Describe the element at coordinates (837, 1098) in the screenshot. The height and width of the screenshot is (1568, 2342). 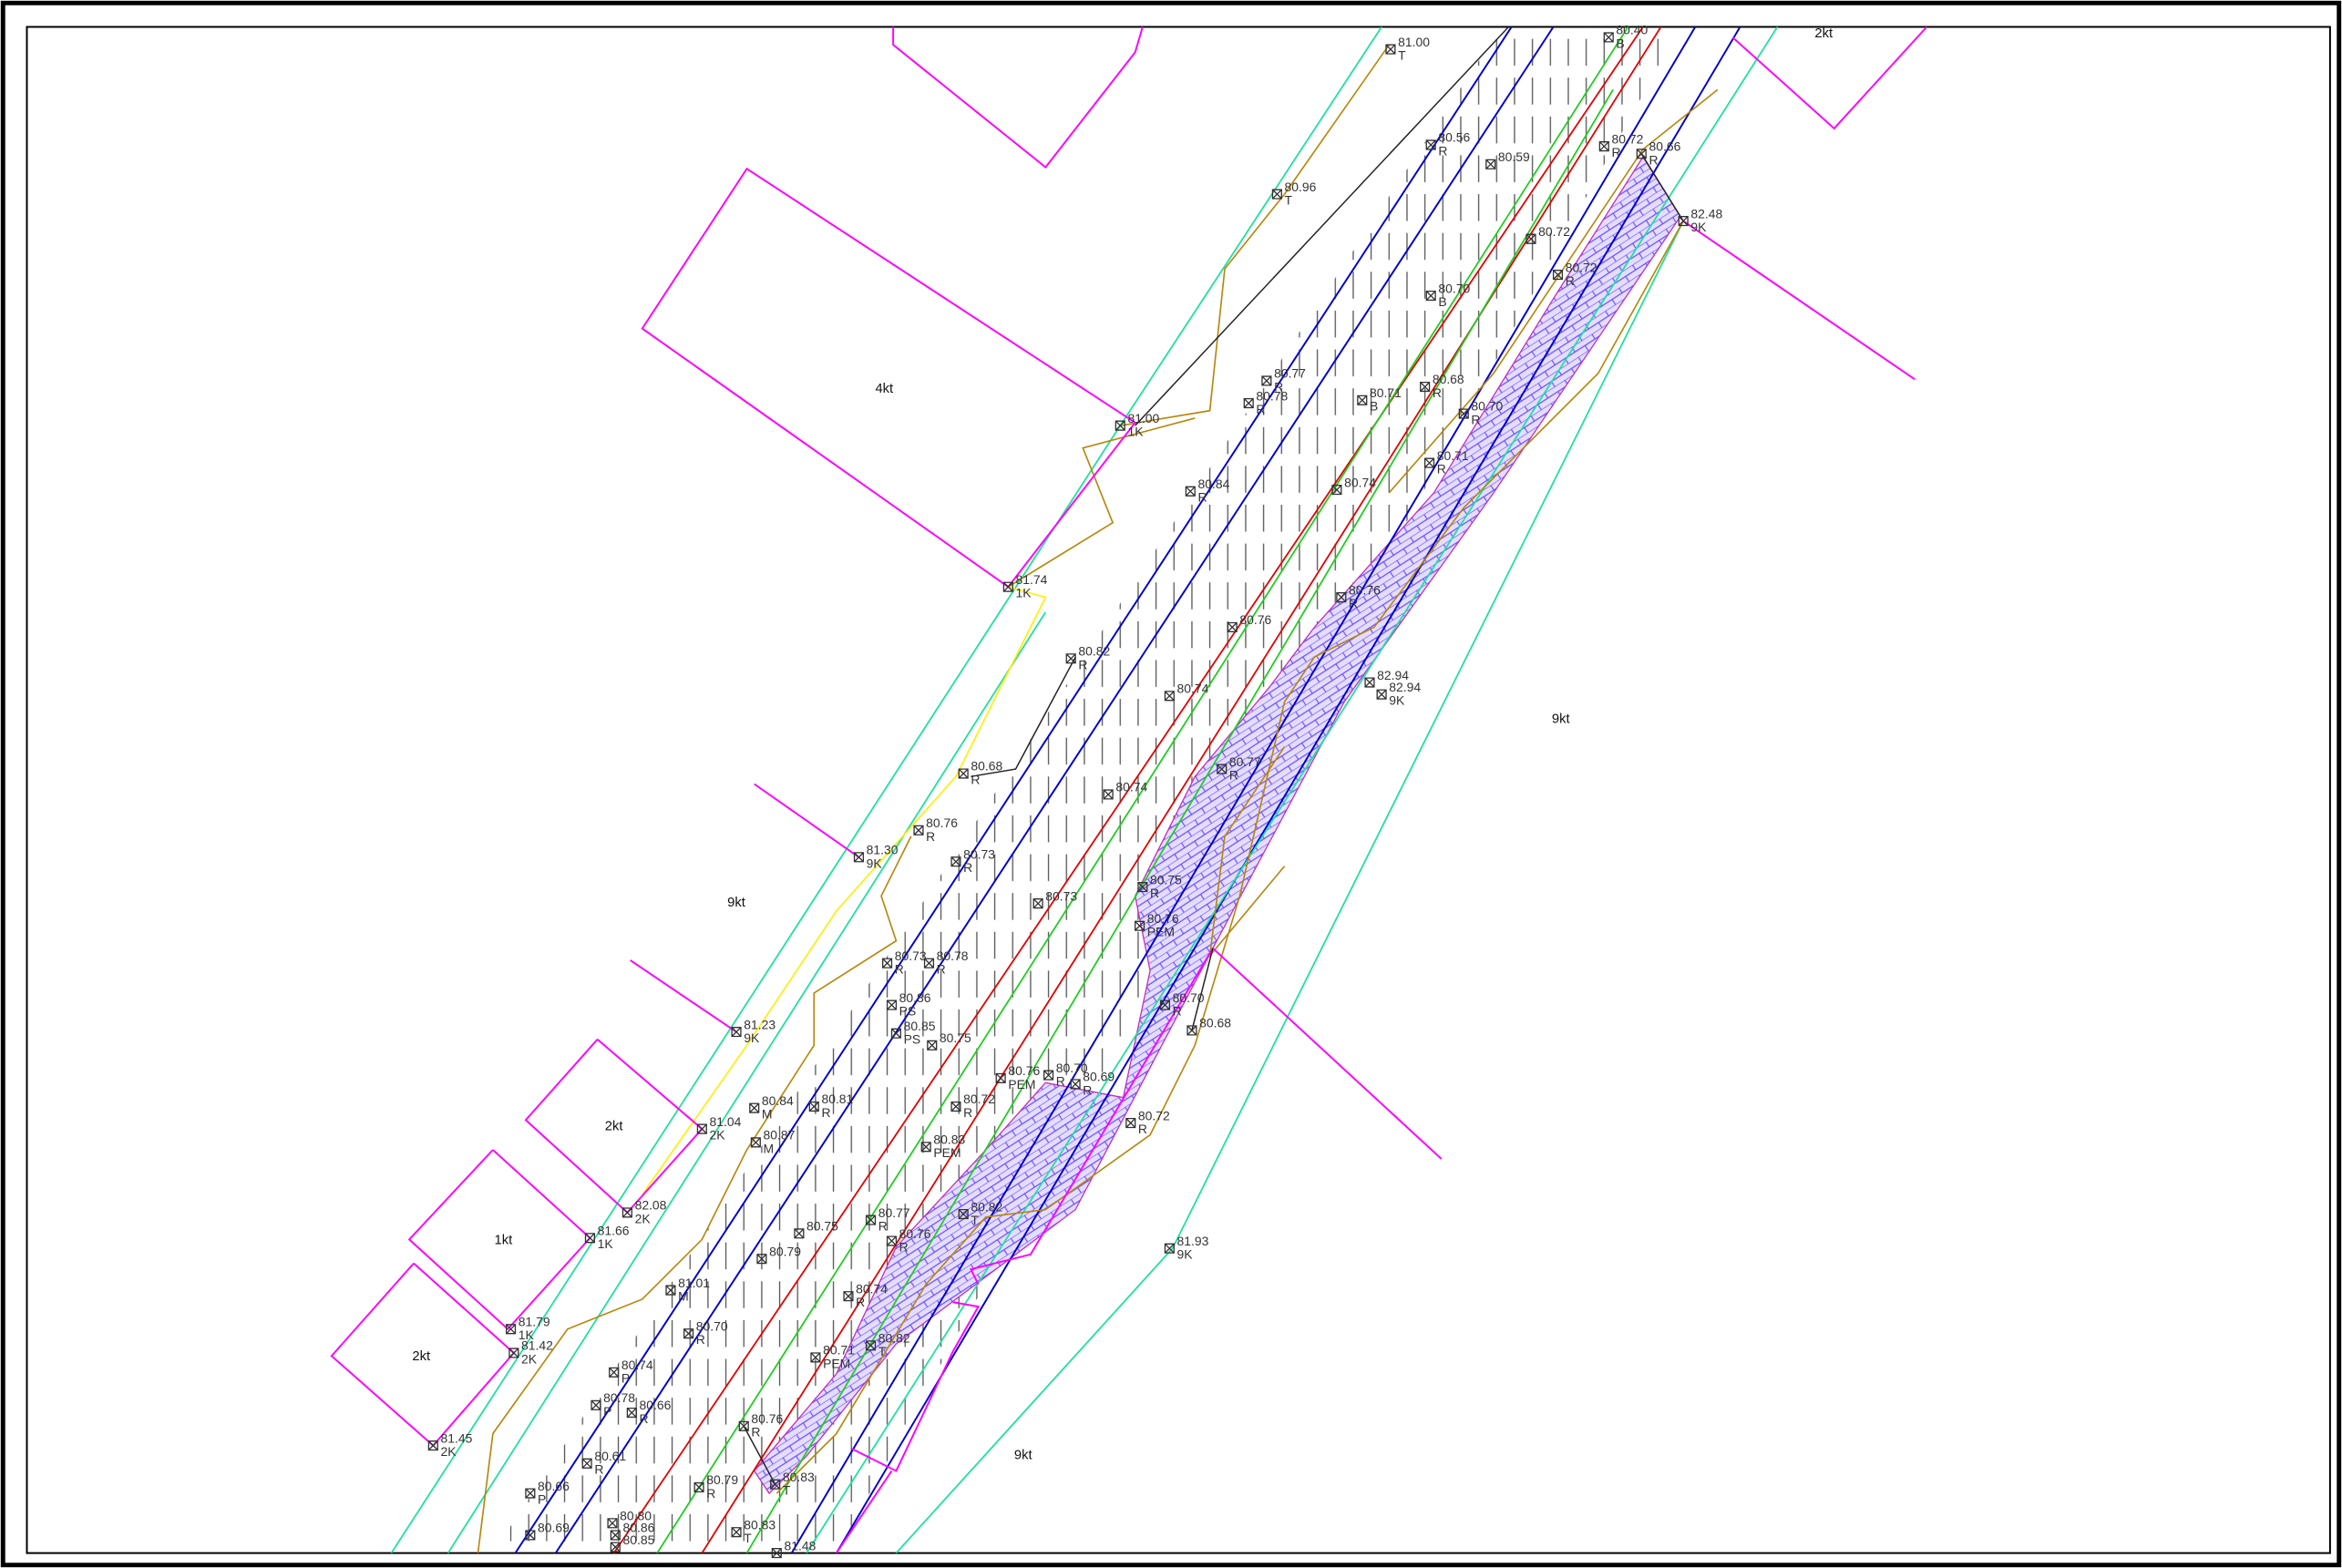
I see `elevation-label: 80.81` at that location.